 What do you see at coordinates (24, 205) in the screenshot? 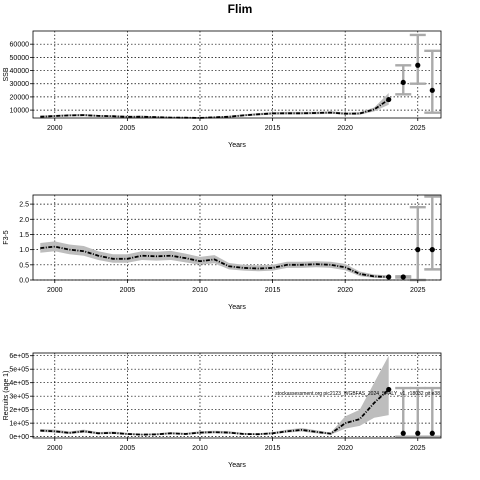
I see `y-tick-label: 2.5` at bounding box center [24, 205].